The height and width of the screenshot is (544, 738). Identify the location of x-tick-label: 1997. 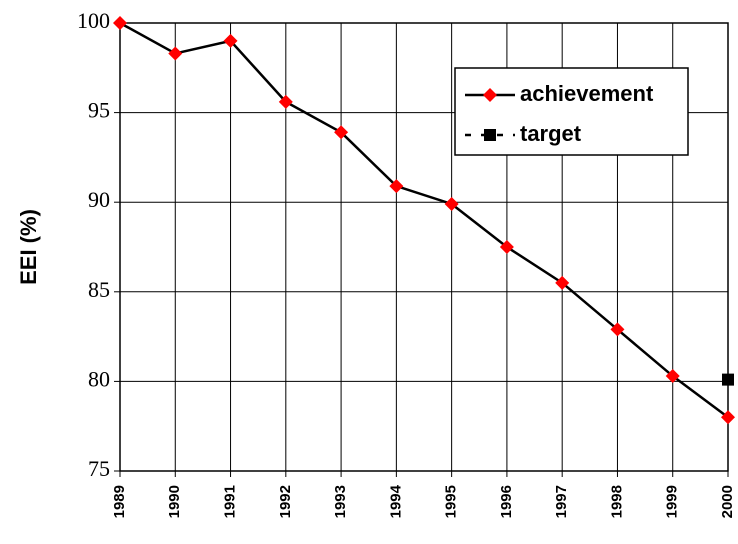
(561, 501).